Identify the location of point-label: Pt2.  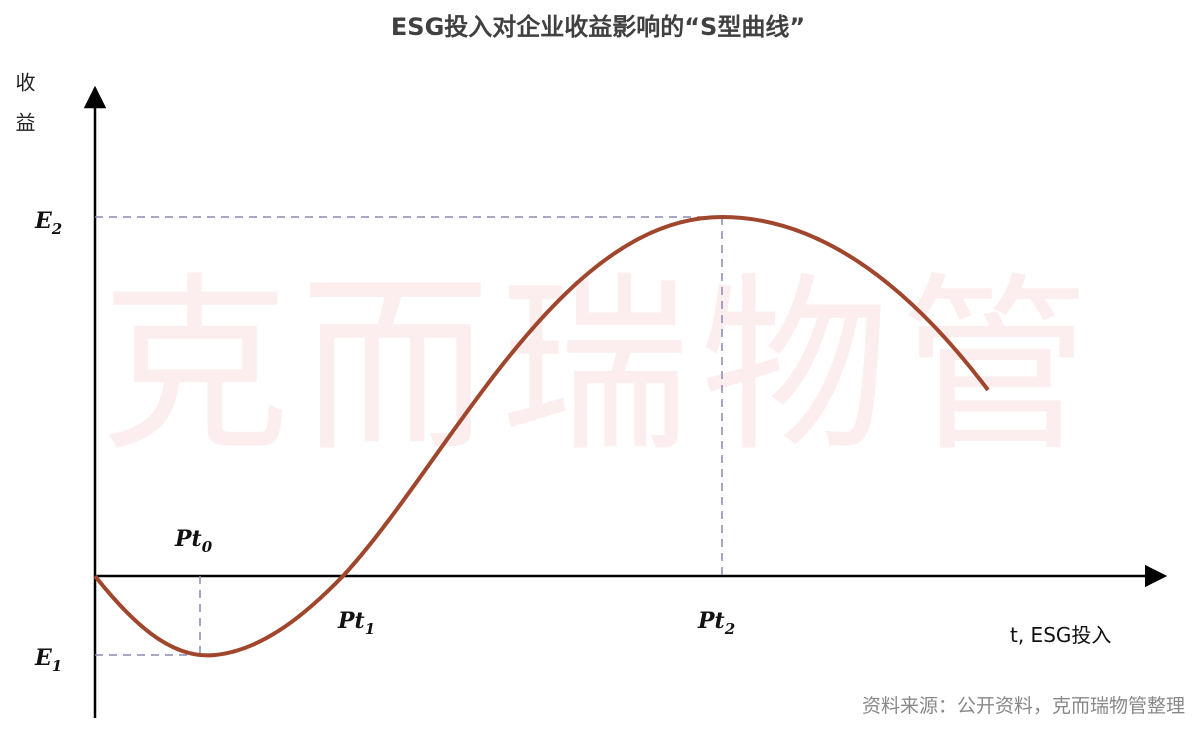
(716, 623).